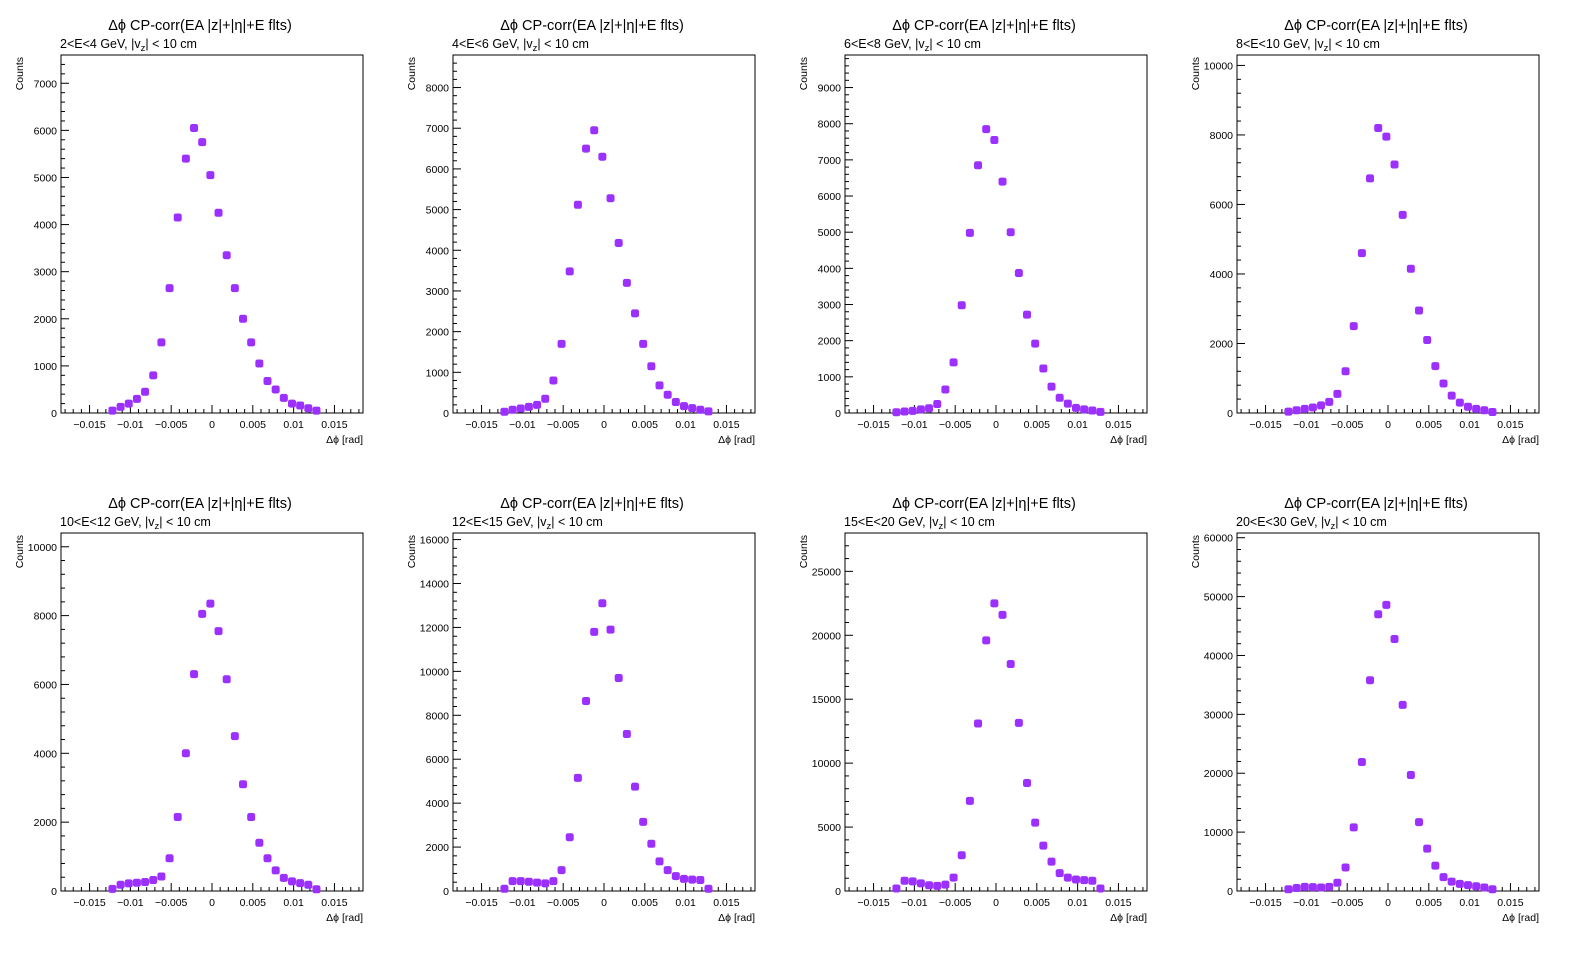 The width and height of the screenshot is (1596, 972). Describe the element at coordinates (873, 903) in the screenshot. I see `x-tick-label: −0.015` at that location.